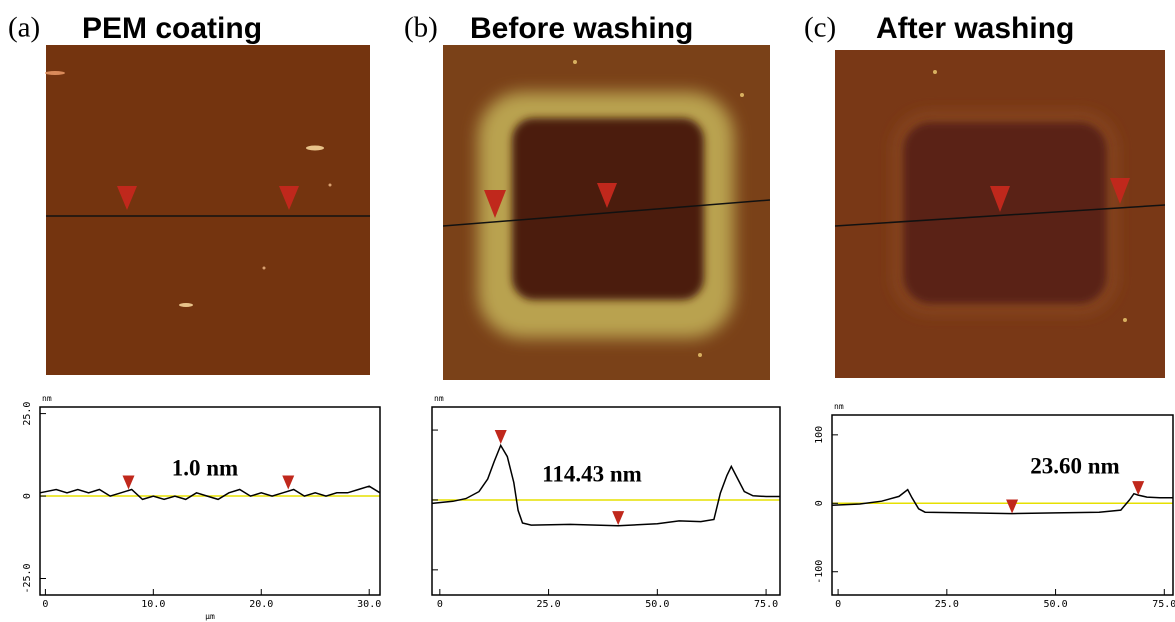 Image resolution: width=1175 pixels, height=622 pixels. Describe the element at coordinates (369, 604) in the screenshot. I see `x-tick-label: 30.0` at that location.